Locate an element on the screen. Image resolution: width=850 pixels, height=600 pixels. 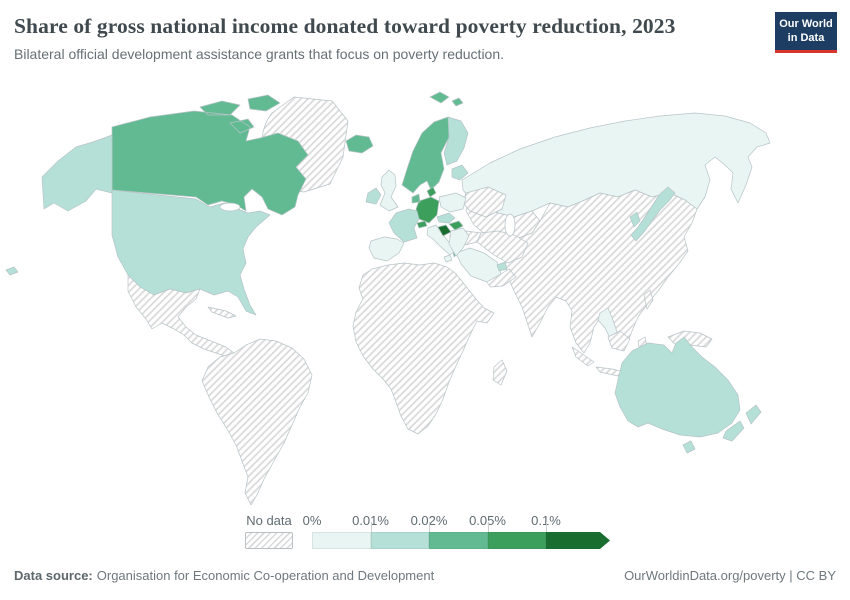
data-source-label: Data source: is located at coordinates (53, 575).